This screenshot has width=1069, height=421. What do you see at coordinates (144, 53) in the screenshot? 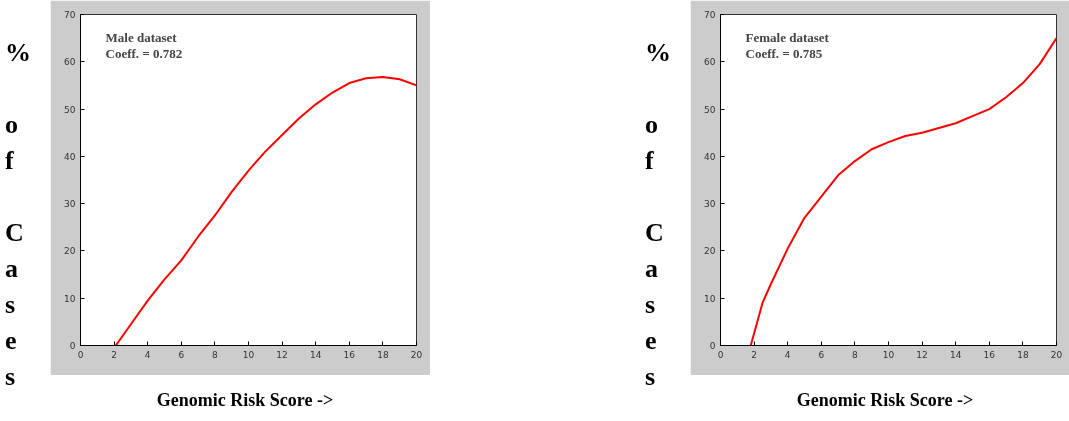
I see `annotation: Coeff. = 0.782` at bounding box center [144, 53].